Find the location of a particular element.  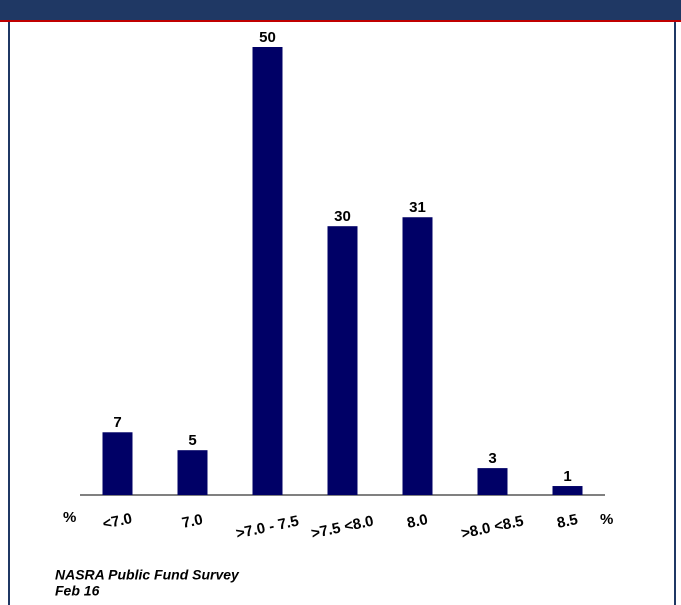

x-unit-left: % is located at coordinates (69, 517).